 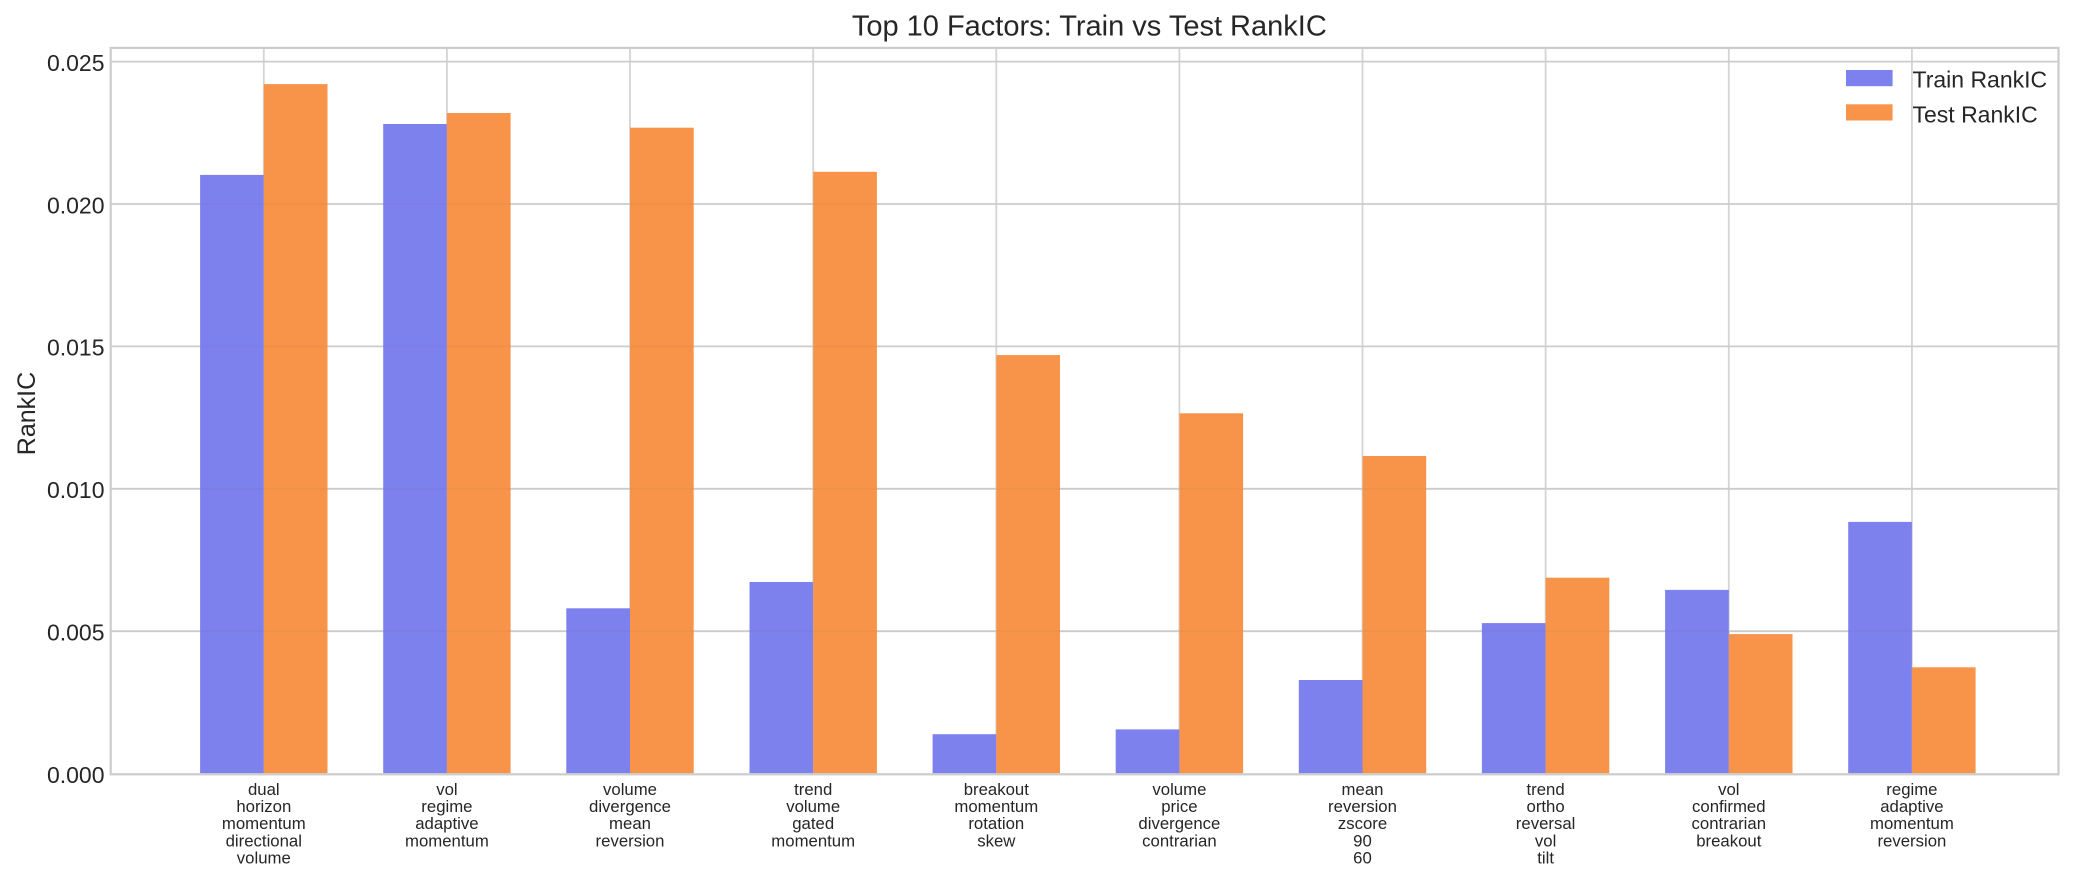 What do you see at coordinates (76, 63) in the screenshot?
I see `svg-text: 0.025` at bounding box center [76, 63].